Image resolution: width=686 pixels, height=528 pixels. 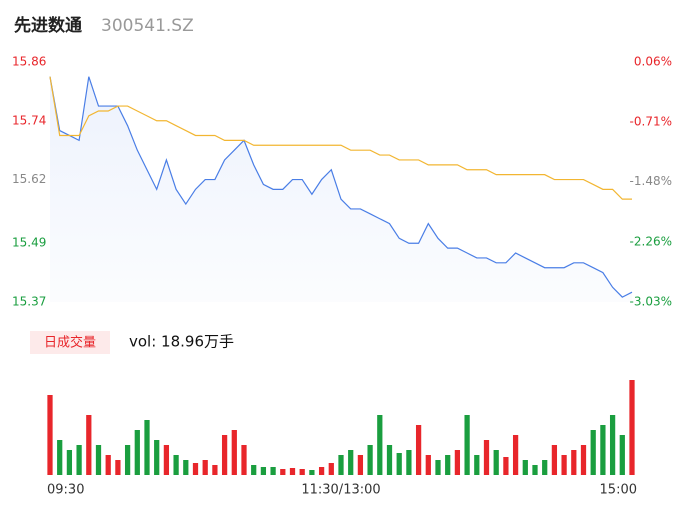 What do you see at coordinates (29, 302) in the screenshot?
I see `y-tick-label: 15.37` at bounding box center [29, 302].